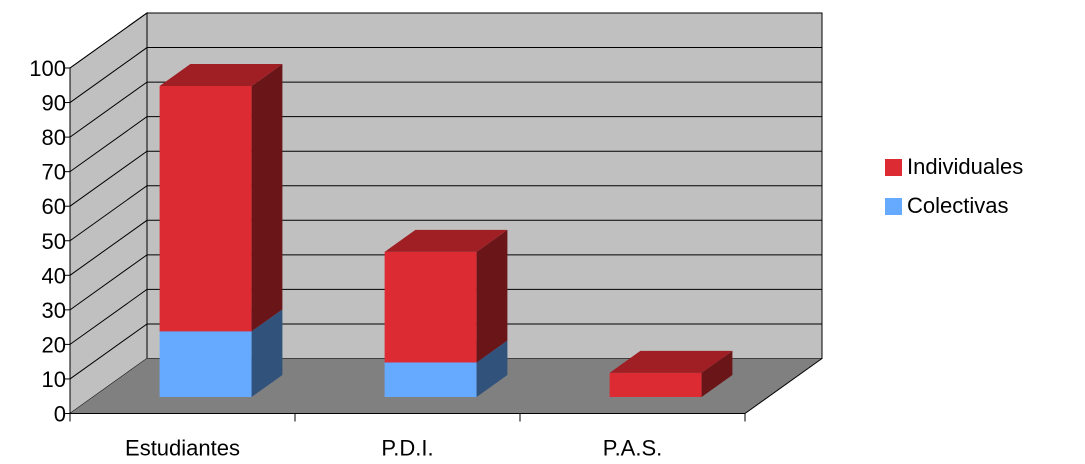  I want to click on y-axis-tick-labels: 0 10 20 30 40 50 60 70 80 90 100, so click(47, 241).